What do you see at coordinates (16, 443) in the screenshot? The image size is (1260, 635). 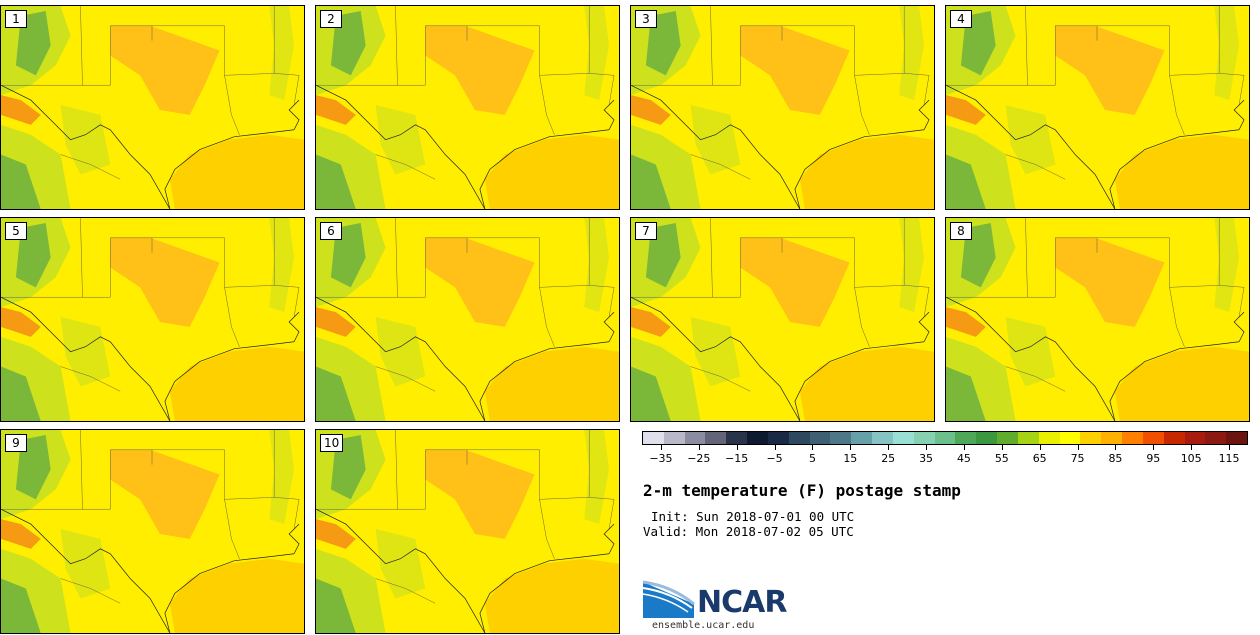 I see `member-label: 9` at bounding box center [16, 443].